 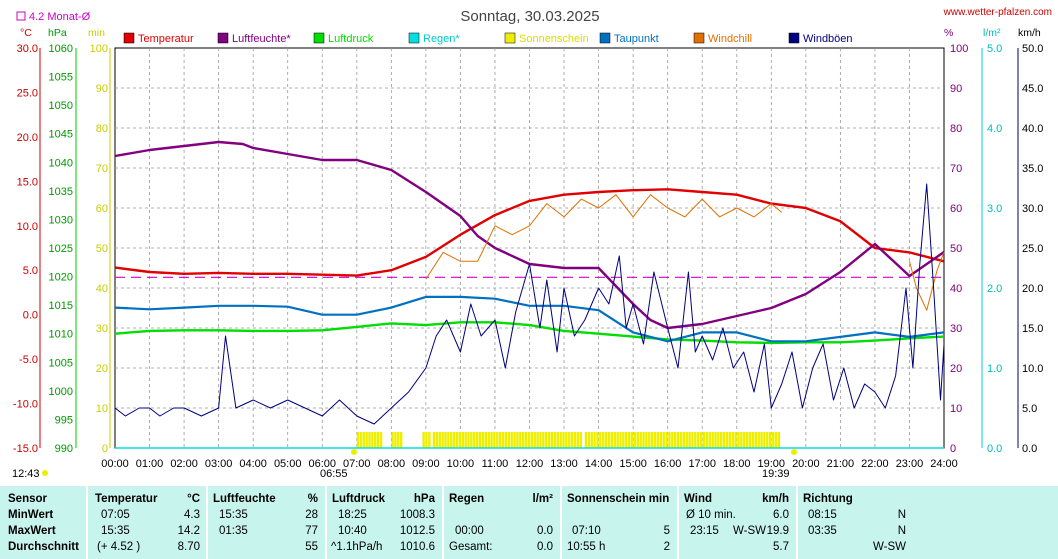 What do you see at coordinates (233, 515) in the screenshot?
I see `min-hum-time: 15:35` at bounding box center [233, 515].